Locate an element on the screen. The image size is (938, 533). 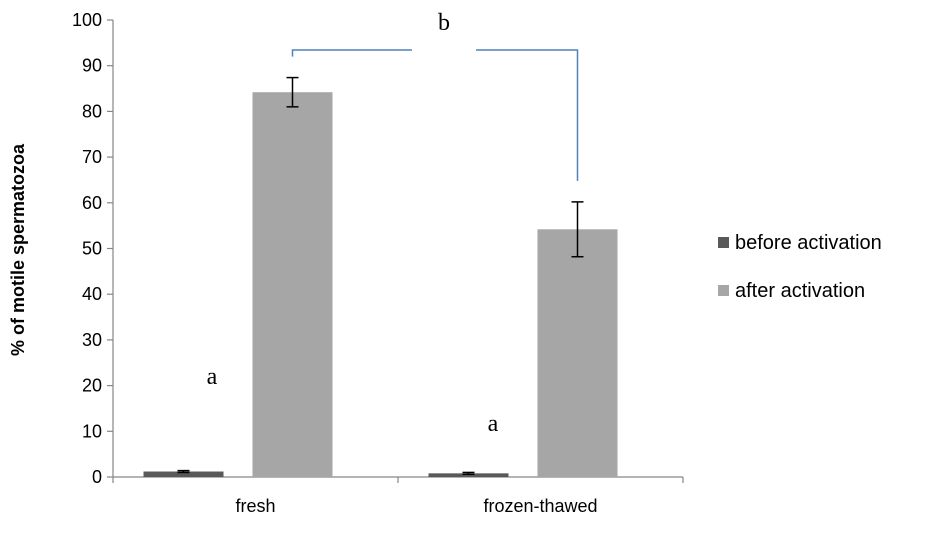
legend: before activation after activation is located at coordinates (800, 267).